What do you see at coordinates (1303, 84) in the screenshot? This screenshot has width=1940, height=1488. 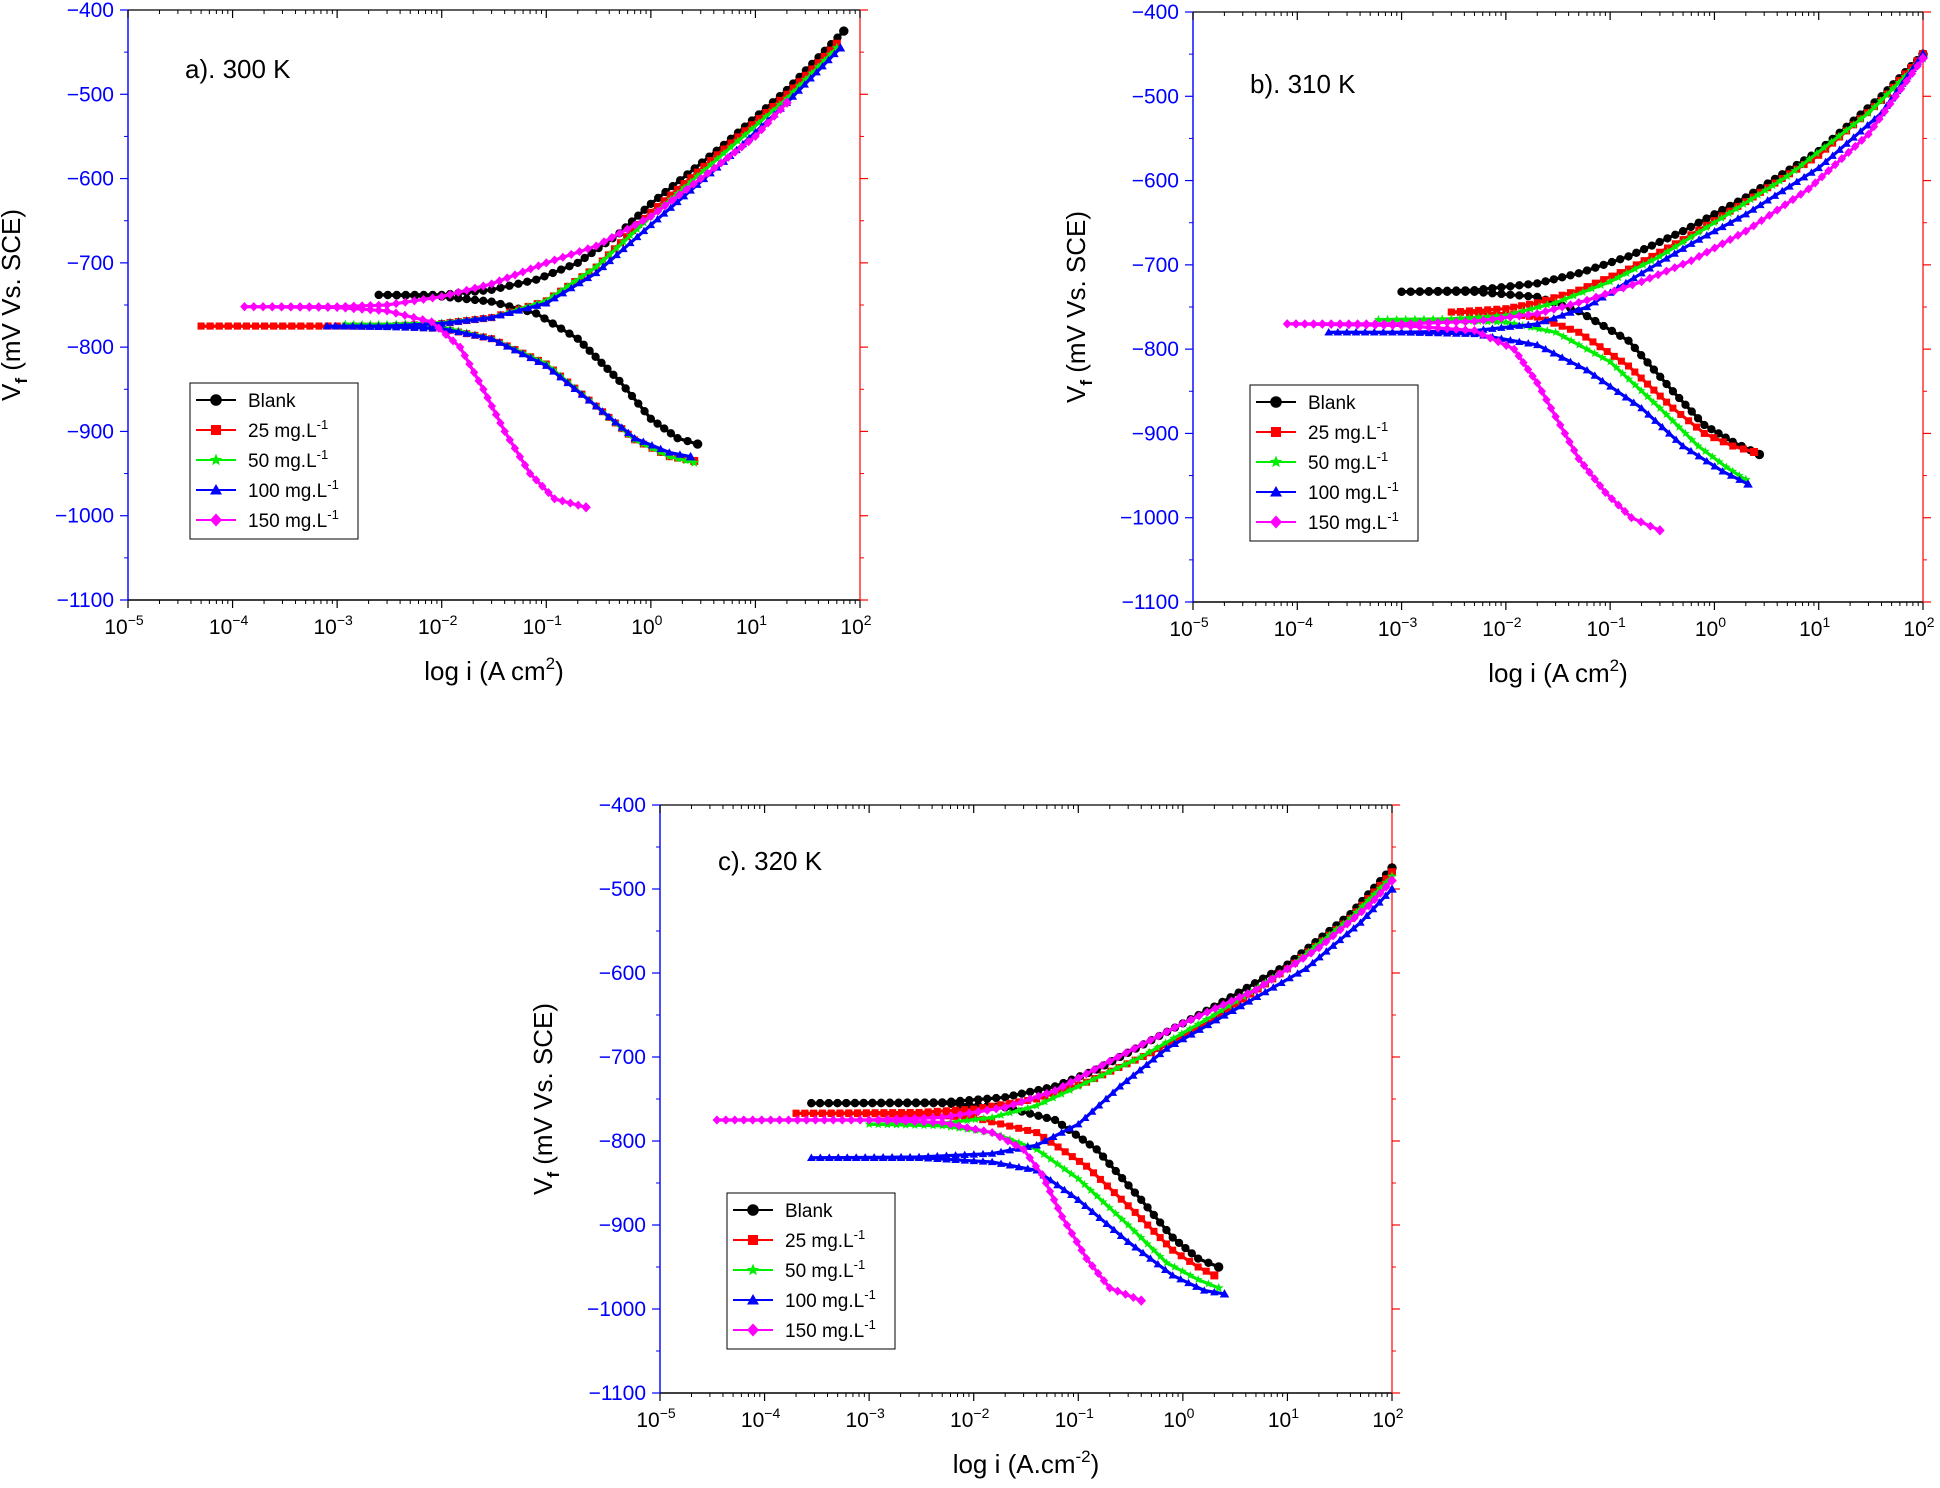 I see `panel-label: b). 310 K` at bounding box center [1303, 84].